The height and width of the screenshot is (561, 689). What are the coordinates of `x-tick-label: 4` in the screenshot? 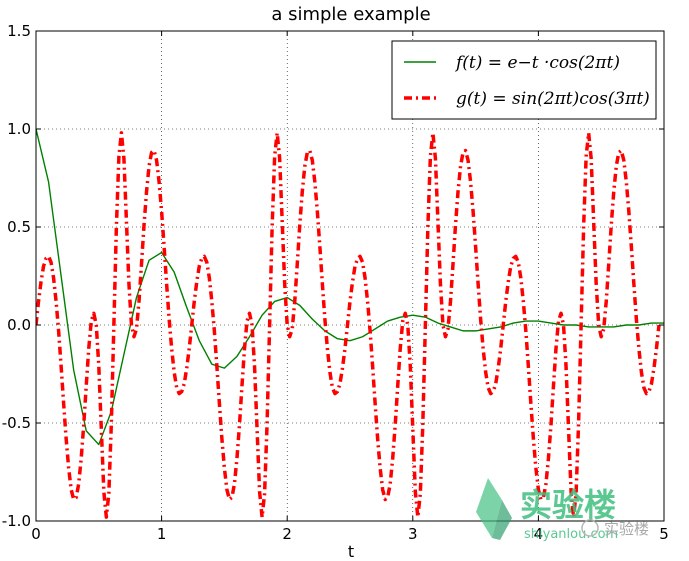 It's located at (539, 534).